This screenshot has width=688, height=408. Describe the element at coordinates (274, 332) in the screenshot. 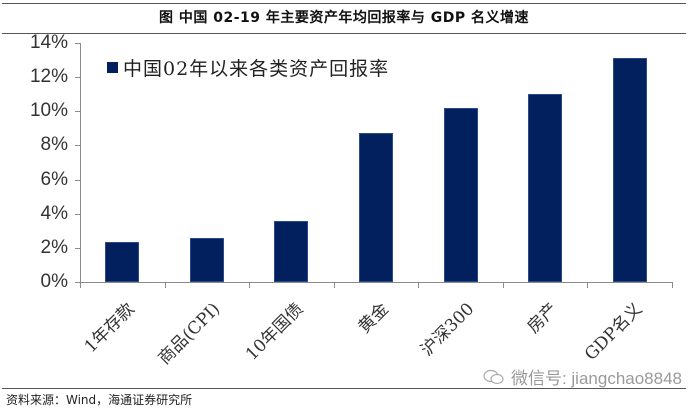

I see `x-category-label: 10年国债` at that location.